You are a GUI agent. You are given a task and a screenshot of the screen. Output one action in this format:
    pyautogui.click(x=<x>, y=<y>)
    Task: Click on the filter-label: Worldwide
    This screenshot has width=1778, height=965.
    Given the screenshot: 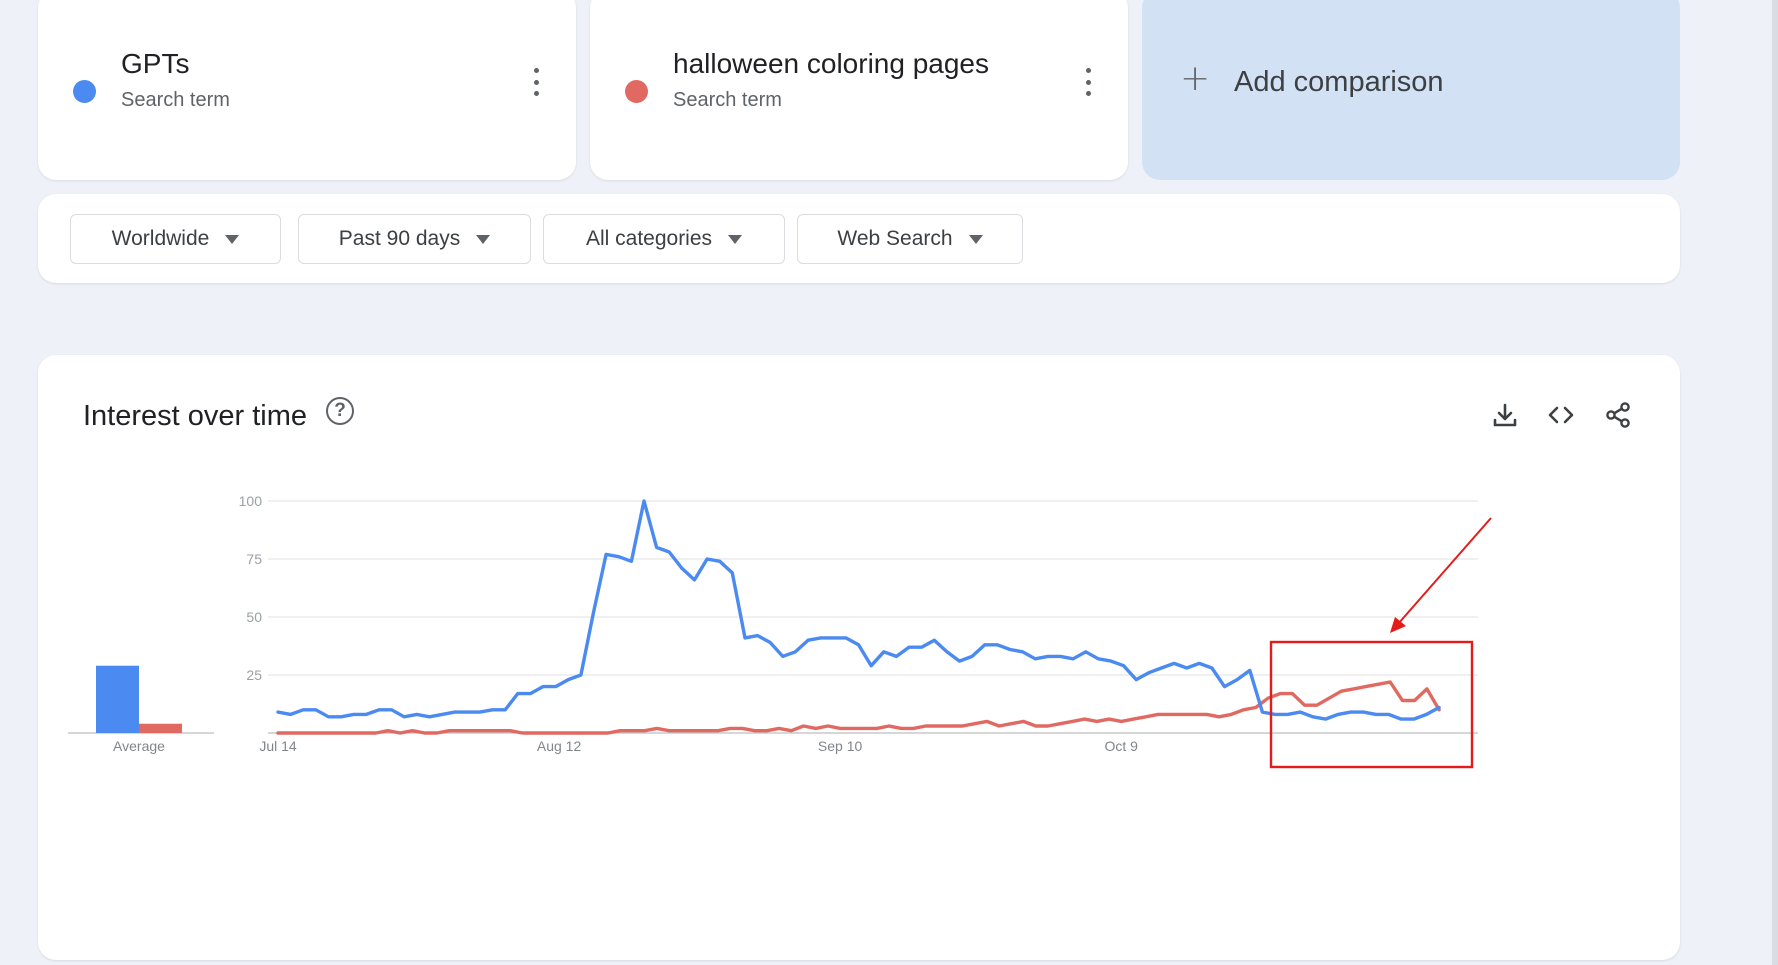 What is the action you would take?
    pyautogui.click(x=160, y=238)
    